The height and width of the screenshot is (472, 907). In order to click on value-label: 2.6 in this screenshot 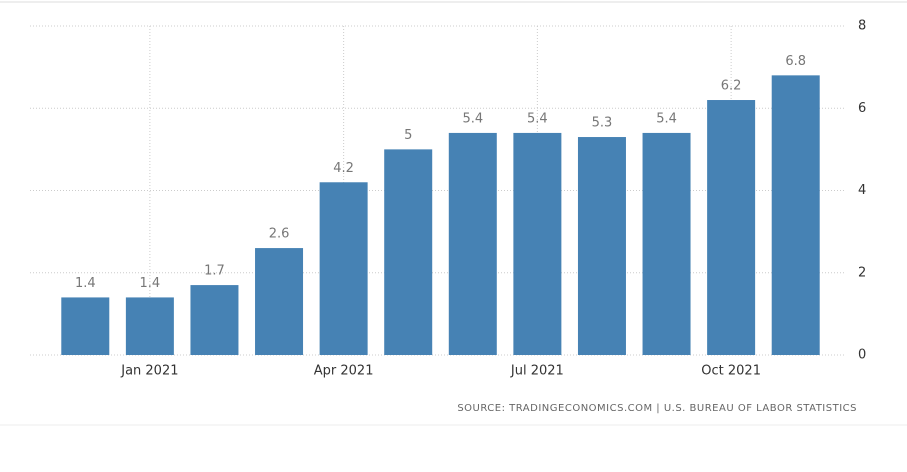, I will do `click(279, 234)`.